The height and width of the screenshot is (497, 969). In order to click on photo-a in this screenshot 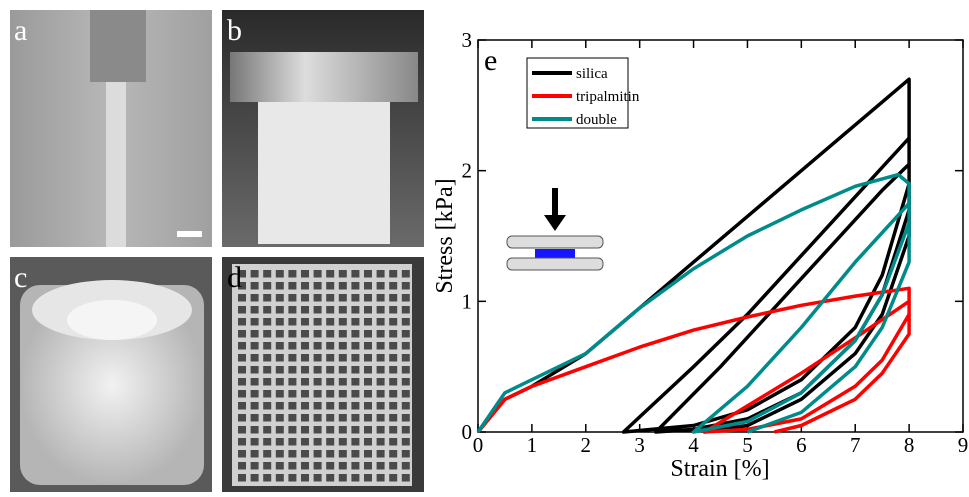, I will do `click(111, 128)`.